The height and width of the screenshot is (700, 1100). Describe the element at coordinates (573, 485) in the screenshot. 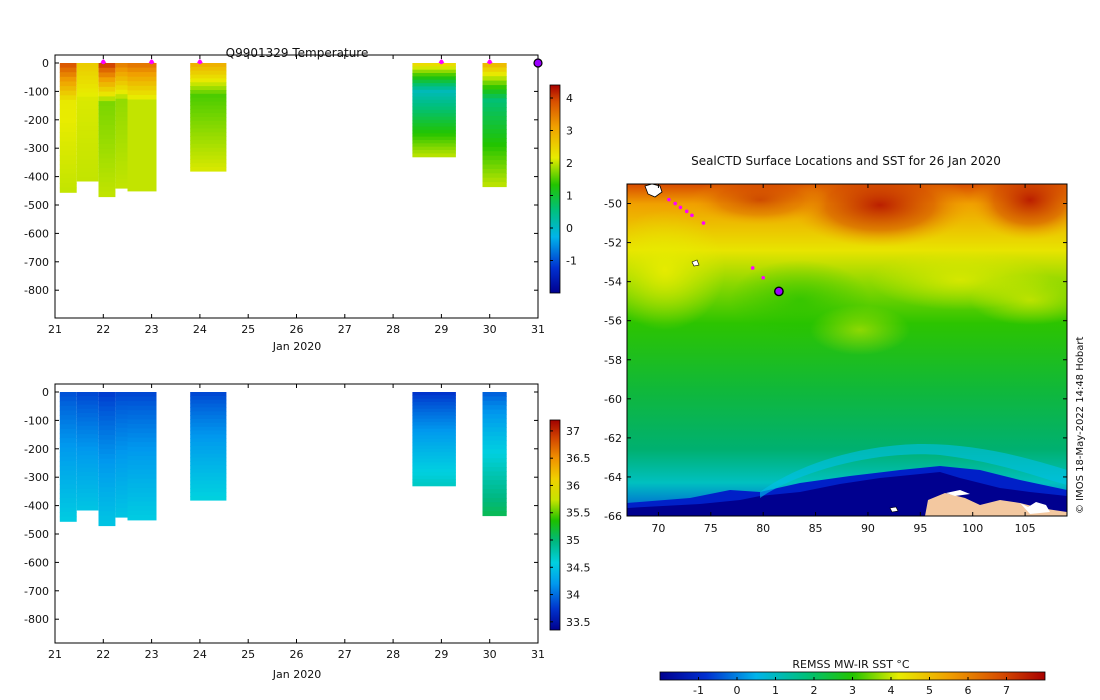

I see `colorbar-tick-label: 36` at that location.